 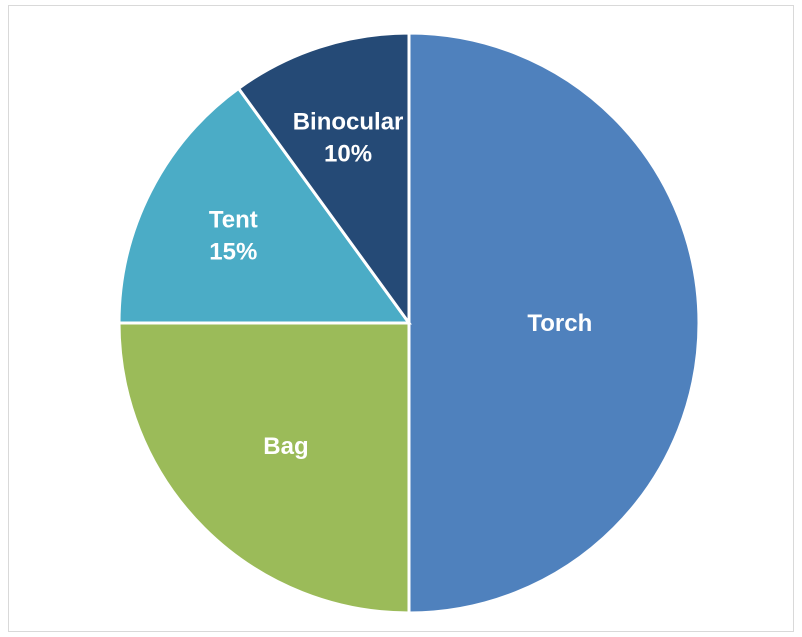 What do you see at coordinates (348, 121) in the screenshot?
I see `pie-label-name: Binocular` at bounding box center [348, 121].